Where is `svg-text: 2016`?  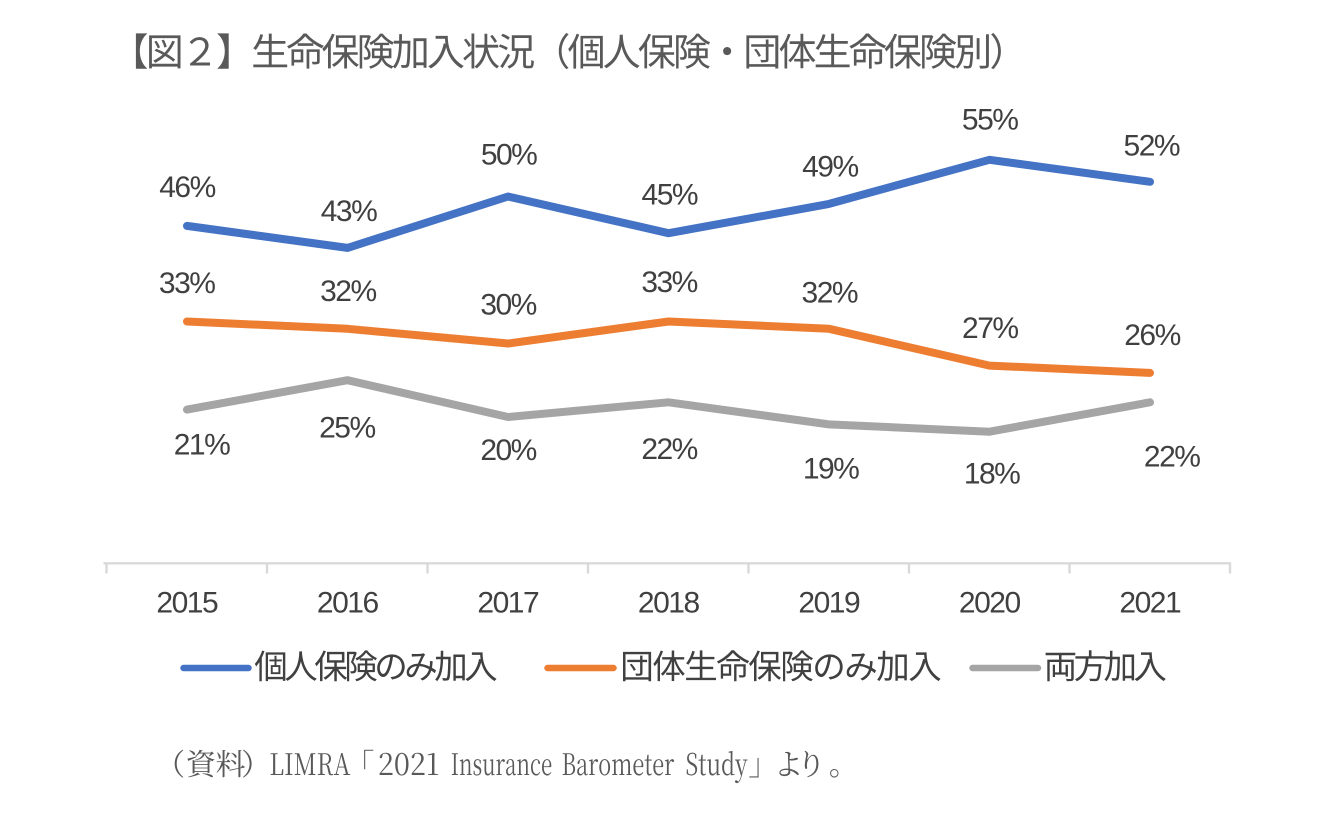 svg-text: 2016 is located at coordinates (348, 603).